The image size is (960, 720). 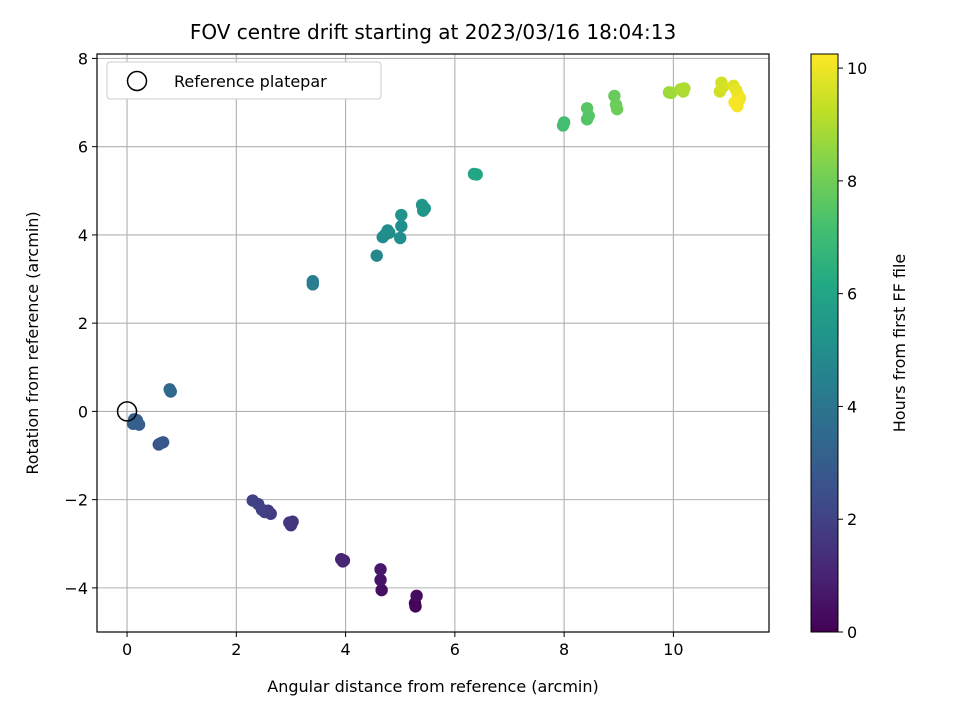 I want to click on y-tick-label: −4, so click(x=76, y=588).